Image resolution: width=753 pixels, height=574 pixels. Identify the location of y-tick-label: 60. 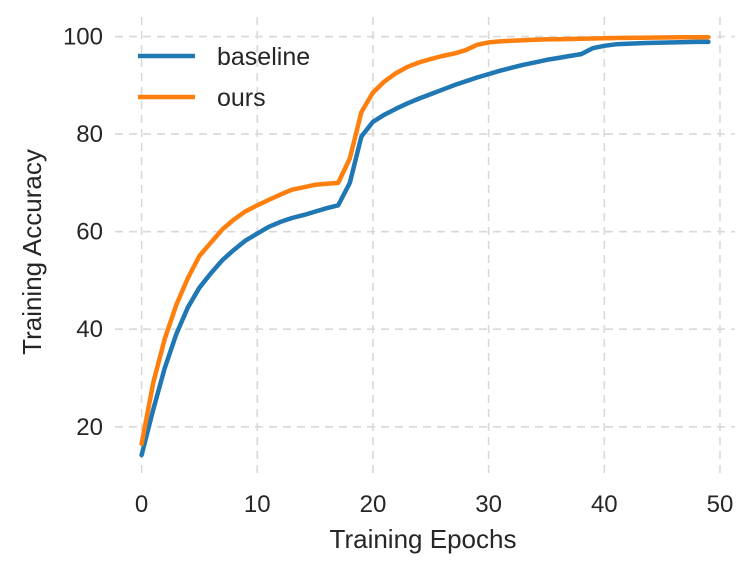
(89, 232).